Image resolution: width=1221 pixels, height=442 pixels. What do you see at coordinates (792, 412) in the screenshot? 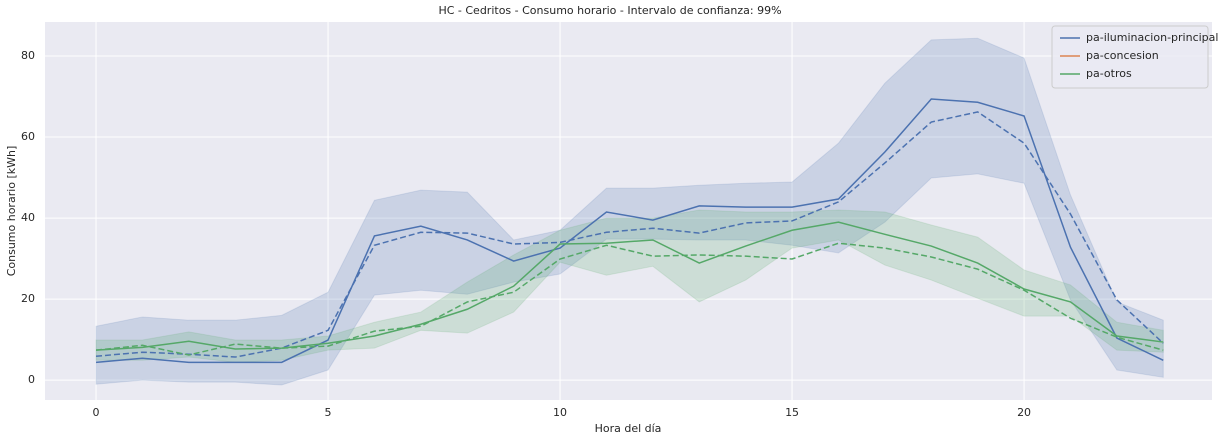
I see `x-tick-label: 15` at bounding box center [792, 412].